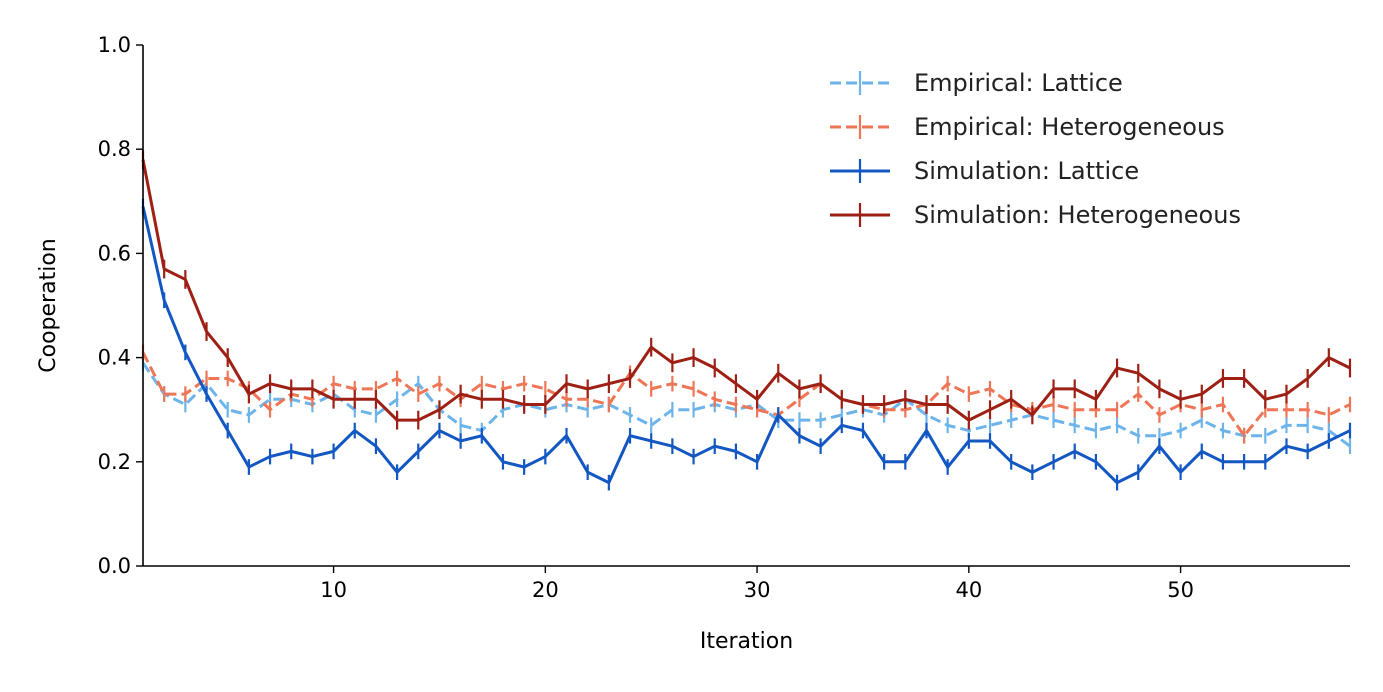  Describe the element at coordinates (746, 394) in the screenshot. I see `series-1-line` at that location.